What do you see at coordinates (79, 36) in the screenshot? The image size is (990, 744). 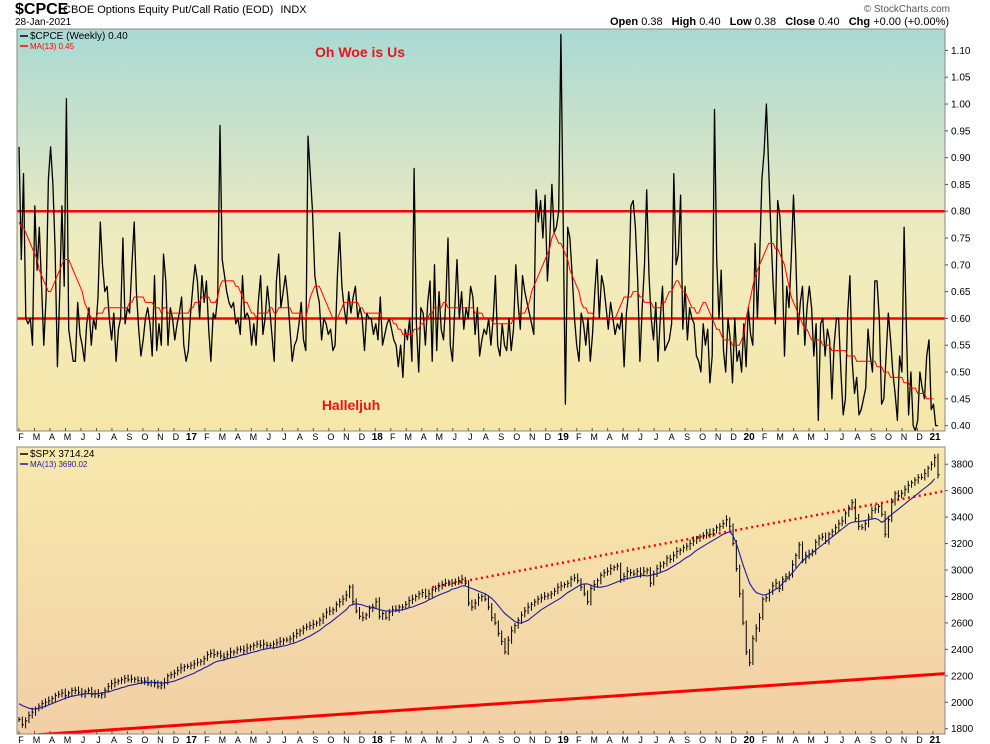 I see `legend-label: $CPCE (Weekly) 0.40` at bounding box center [79, 36].